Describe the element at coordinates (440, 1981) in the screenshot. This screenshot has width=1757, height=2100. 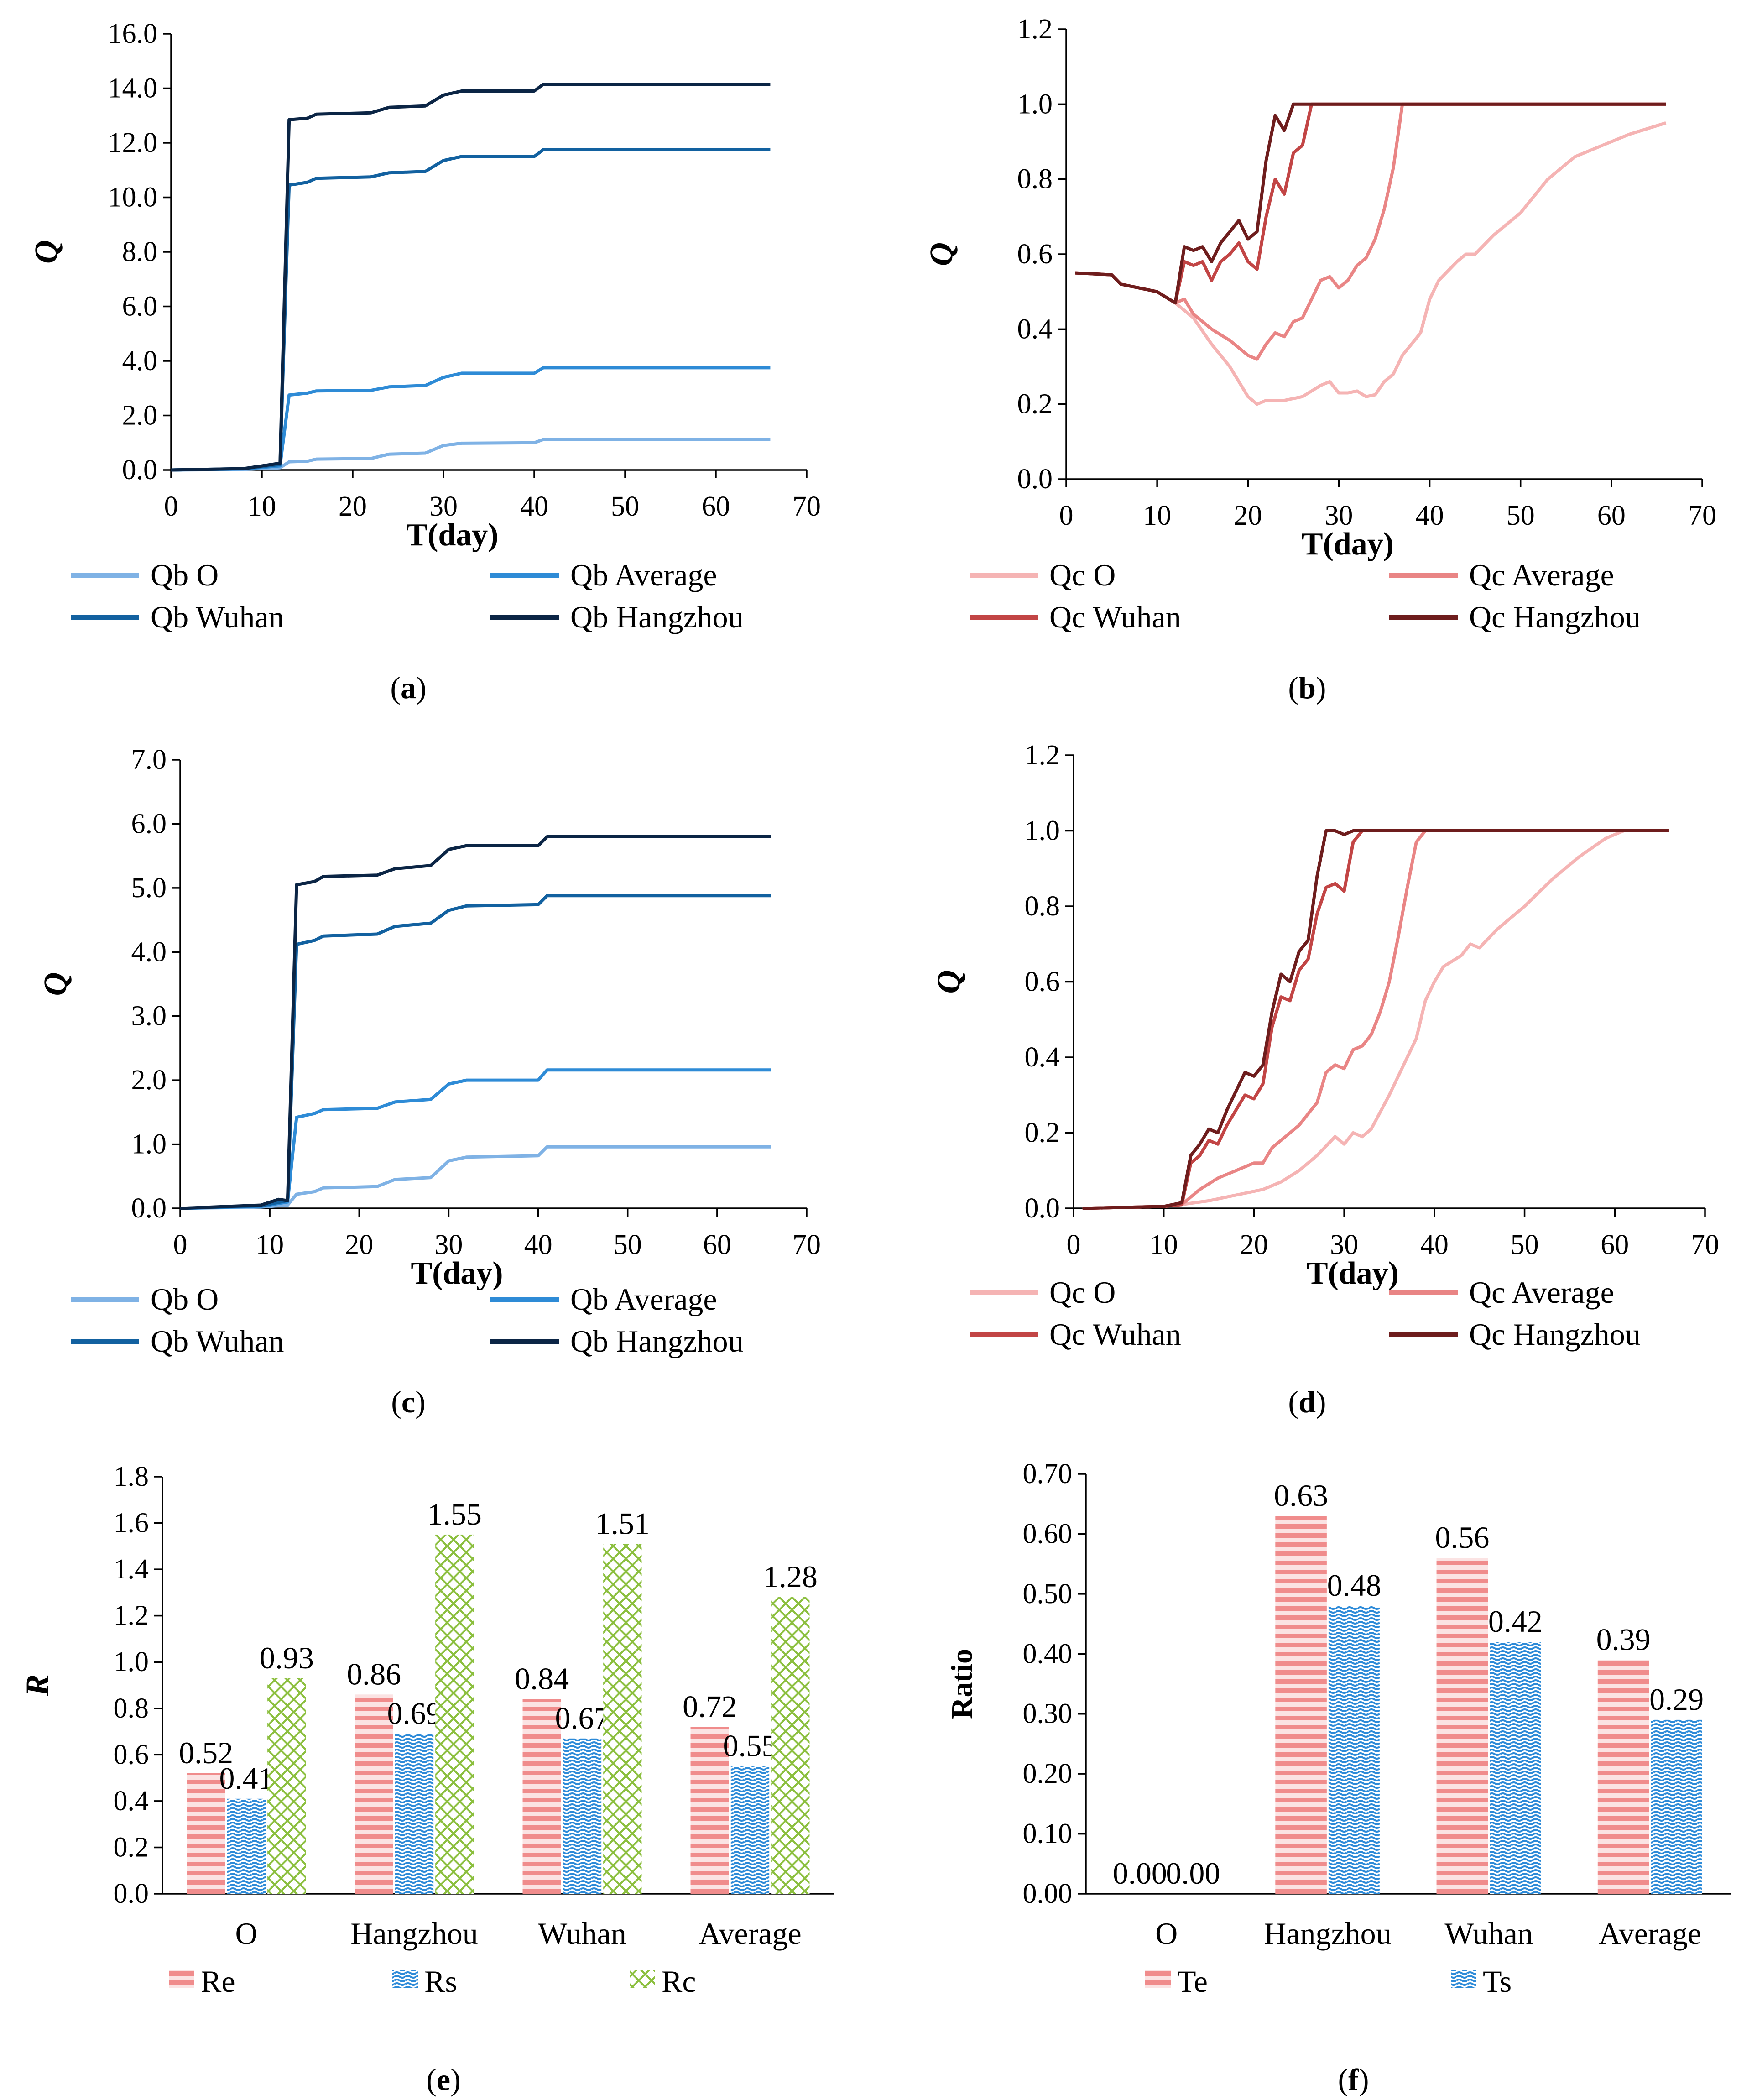
I see `legend-label: Rs` at that location.